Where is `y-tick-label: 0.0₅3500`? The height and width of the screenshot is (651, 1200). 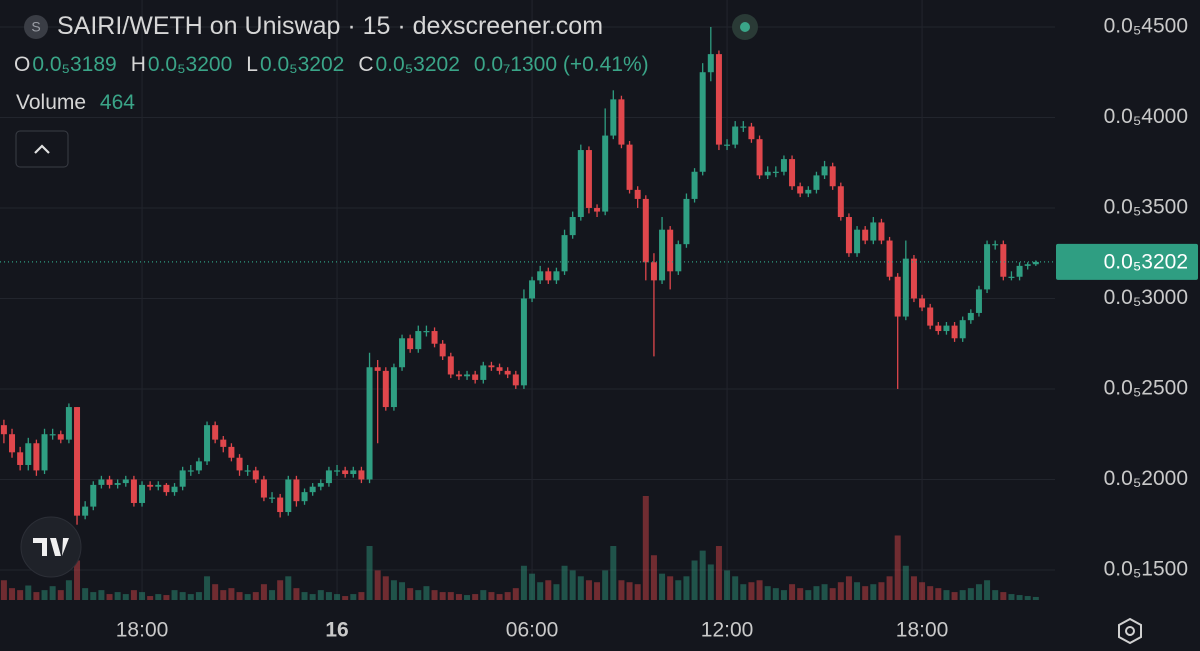 y-tick-label: 0.0₅3500 is located at coordinates (1146, 207).